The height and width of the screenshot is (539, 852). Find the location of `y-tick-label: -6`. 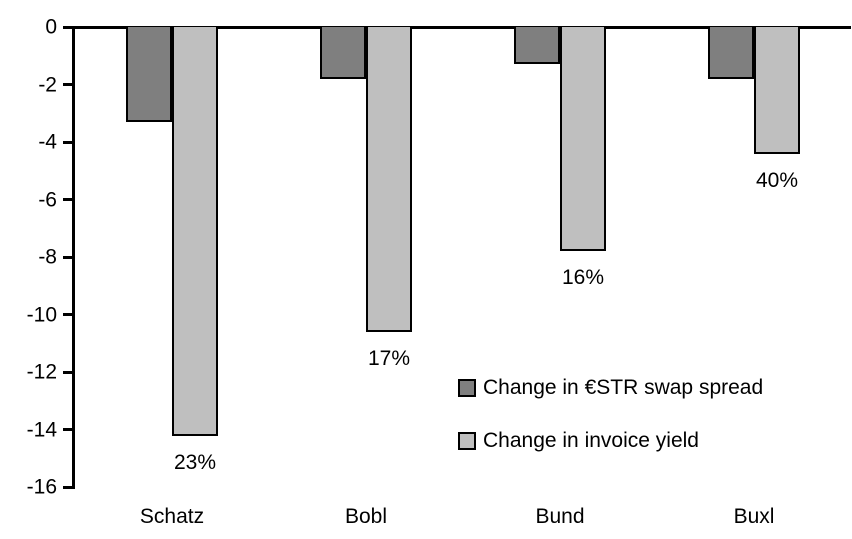

y-tick-label: -6 is located at coordinates (47, 200).